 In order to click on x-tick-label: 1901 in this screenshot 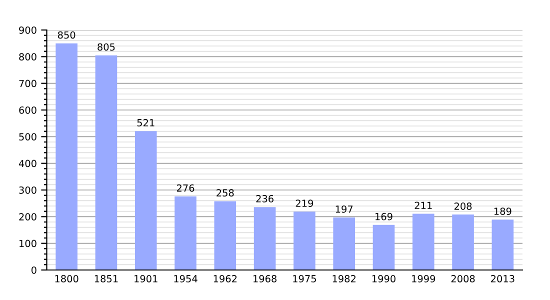, I will do `click(146, 278)`.